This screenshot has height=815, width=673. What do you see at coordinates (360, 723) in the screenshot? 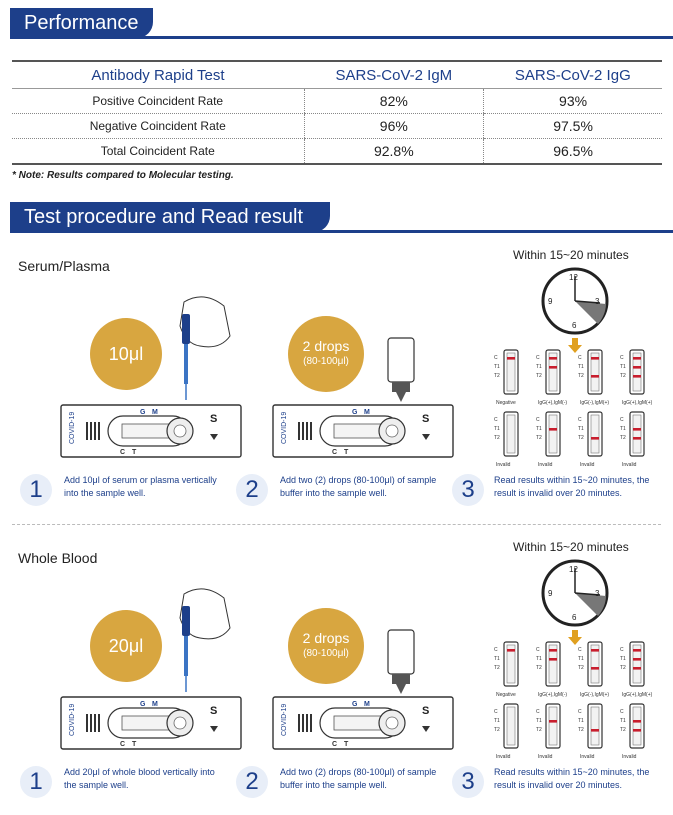
I see `window-strip` at bounding box center [360, 723].